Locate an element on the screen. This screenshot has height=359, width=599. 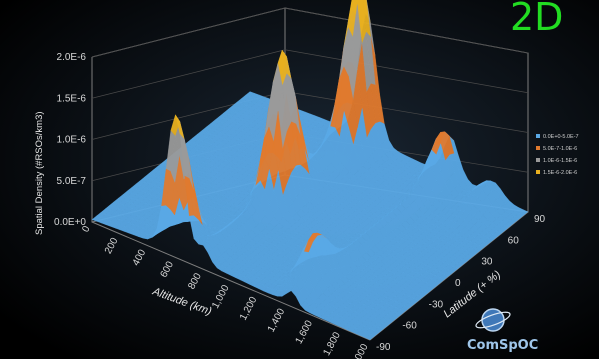
surface-cell is located at coordinates (370, 337).